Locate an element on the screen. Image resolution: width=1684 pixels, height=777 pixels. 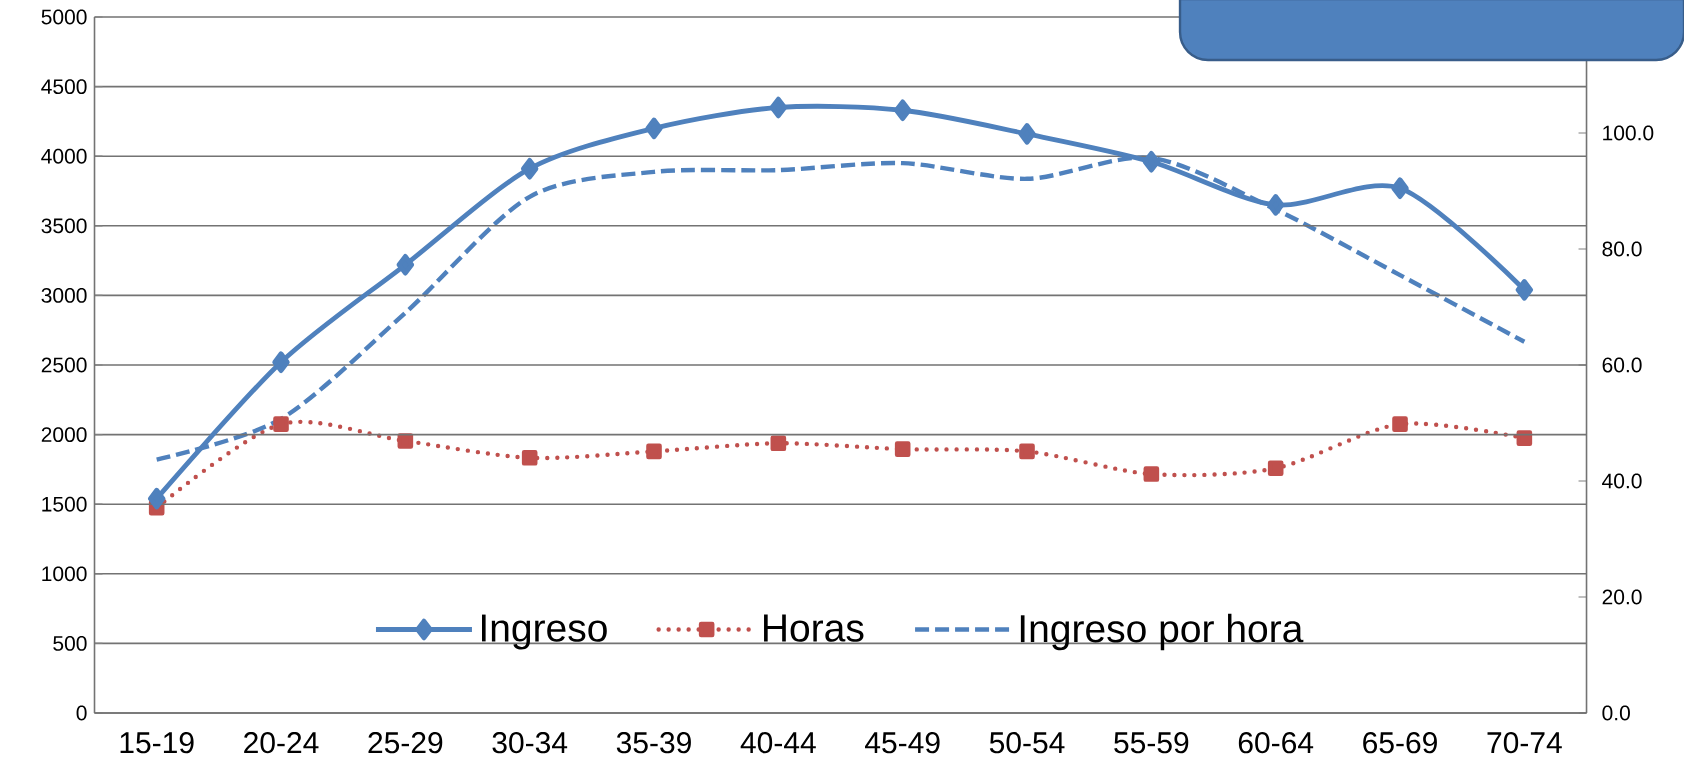
x-tick-label: 35-39 is located at coordinates (653, 743).